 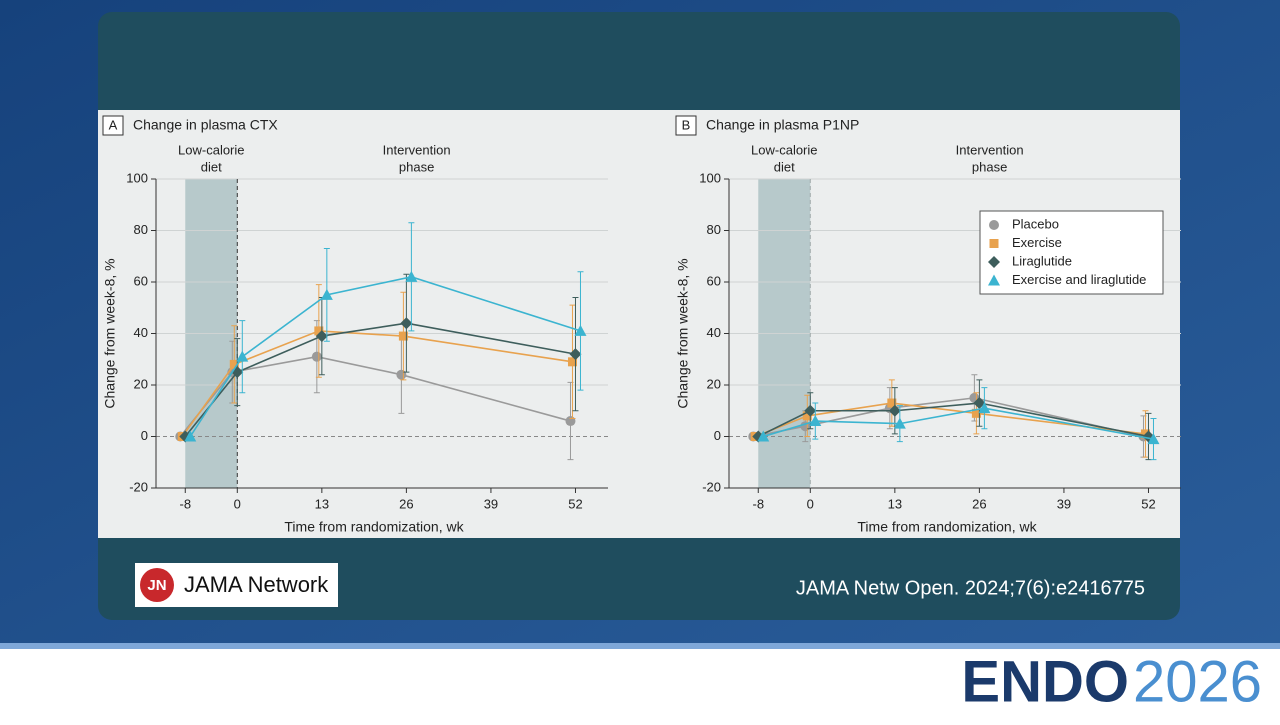 I want to click on panel-letter: A, so click(x=113, y=124).